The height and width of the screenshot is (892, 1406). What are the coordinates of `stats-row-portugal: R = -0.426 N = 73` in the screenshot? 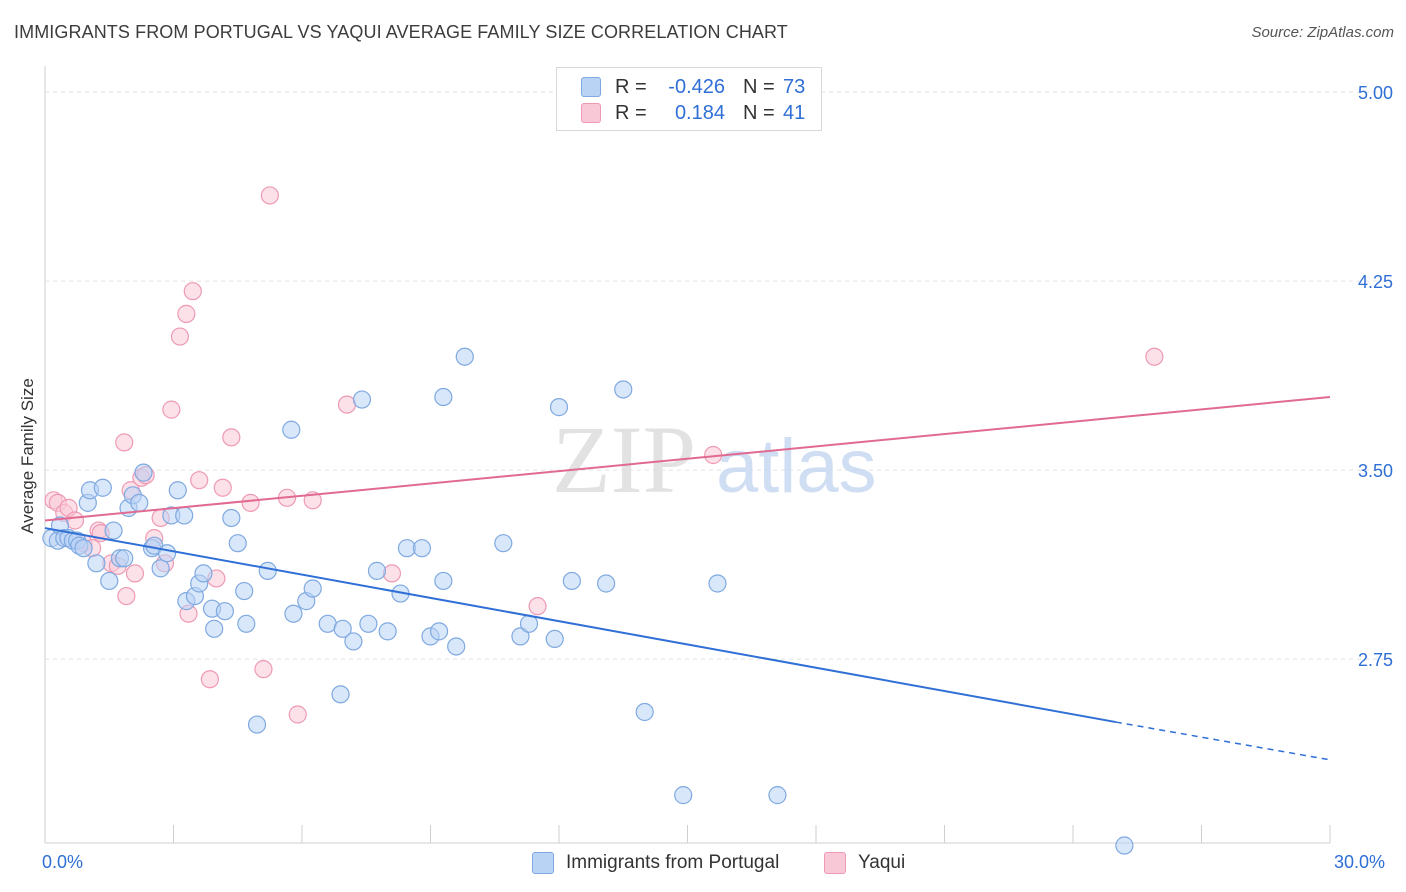 It's located at (693, 87).